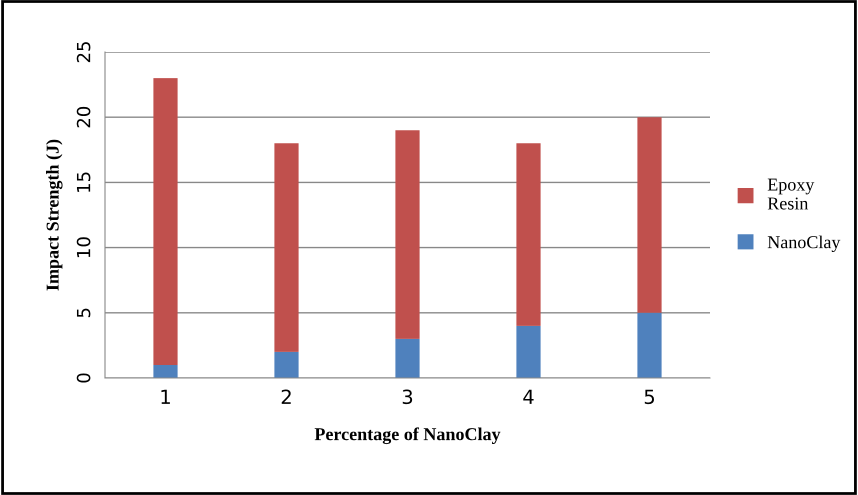 The width and height of the screenshot is (858, 495). I want to click on x-tick-label: 4, so click(528, 397).